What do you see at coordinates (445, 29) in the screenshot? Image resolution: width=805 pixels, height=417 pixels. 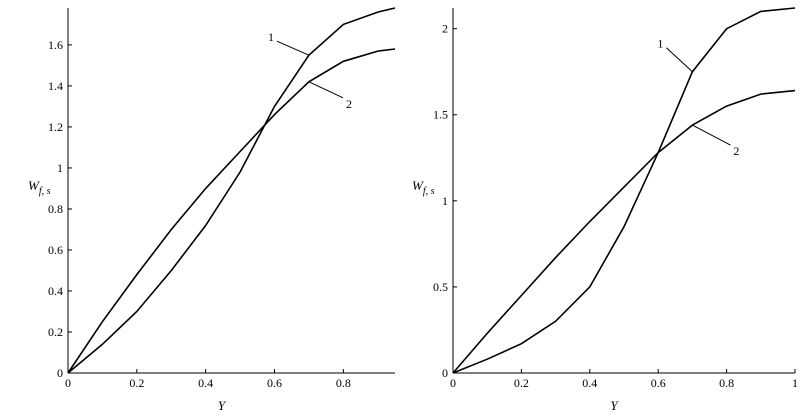 I see `y-tick-label: 2` at bounding box center [445, 29].